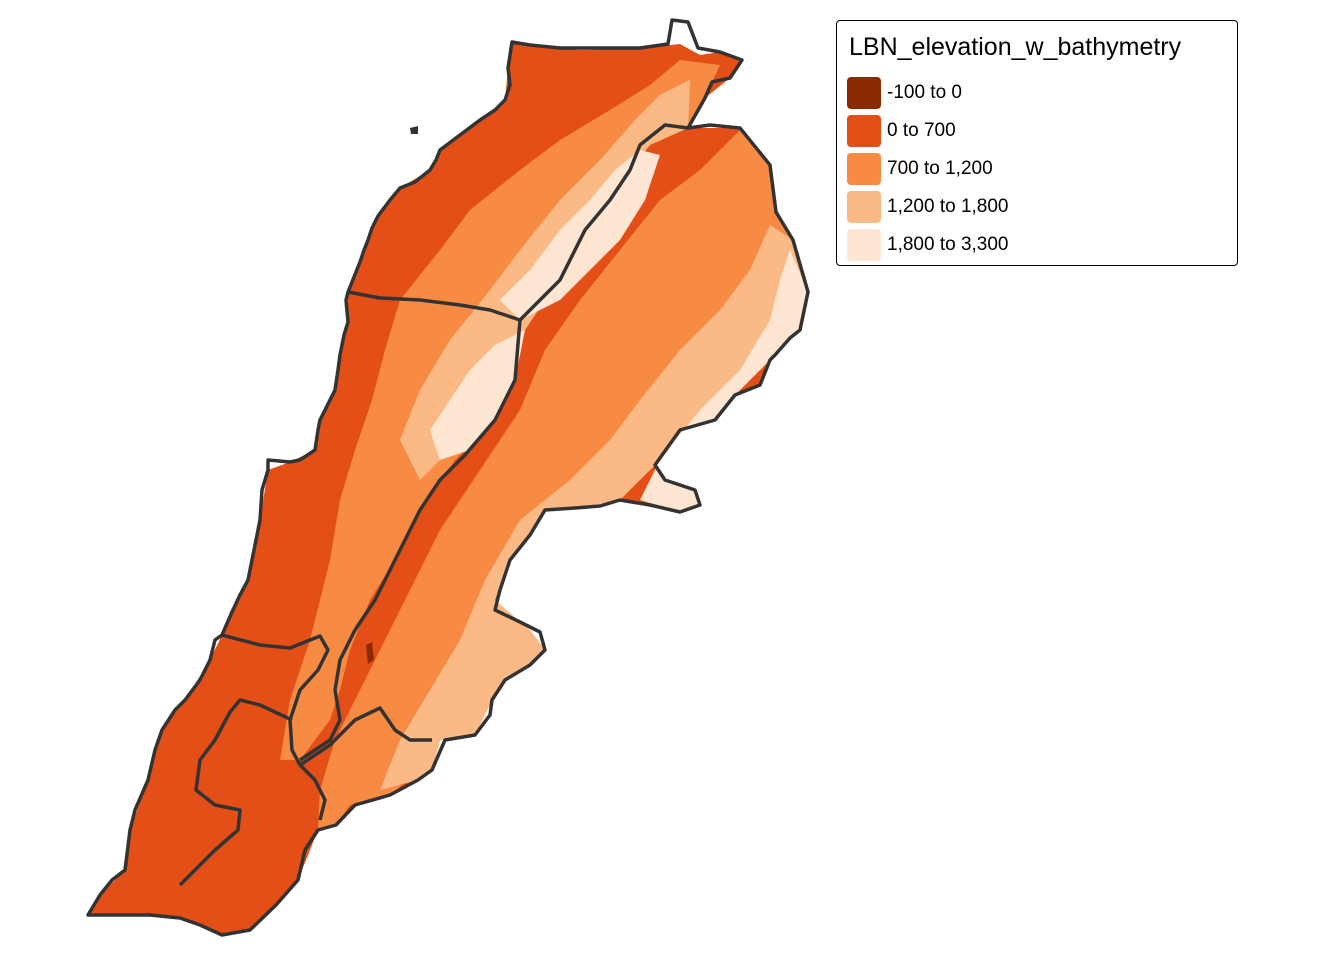 This screenshot has height=960, width=1344. I want to click on legend-item: 1,800 to 3,300, so click(928, 245).